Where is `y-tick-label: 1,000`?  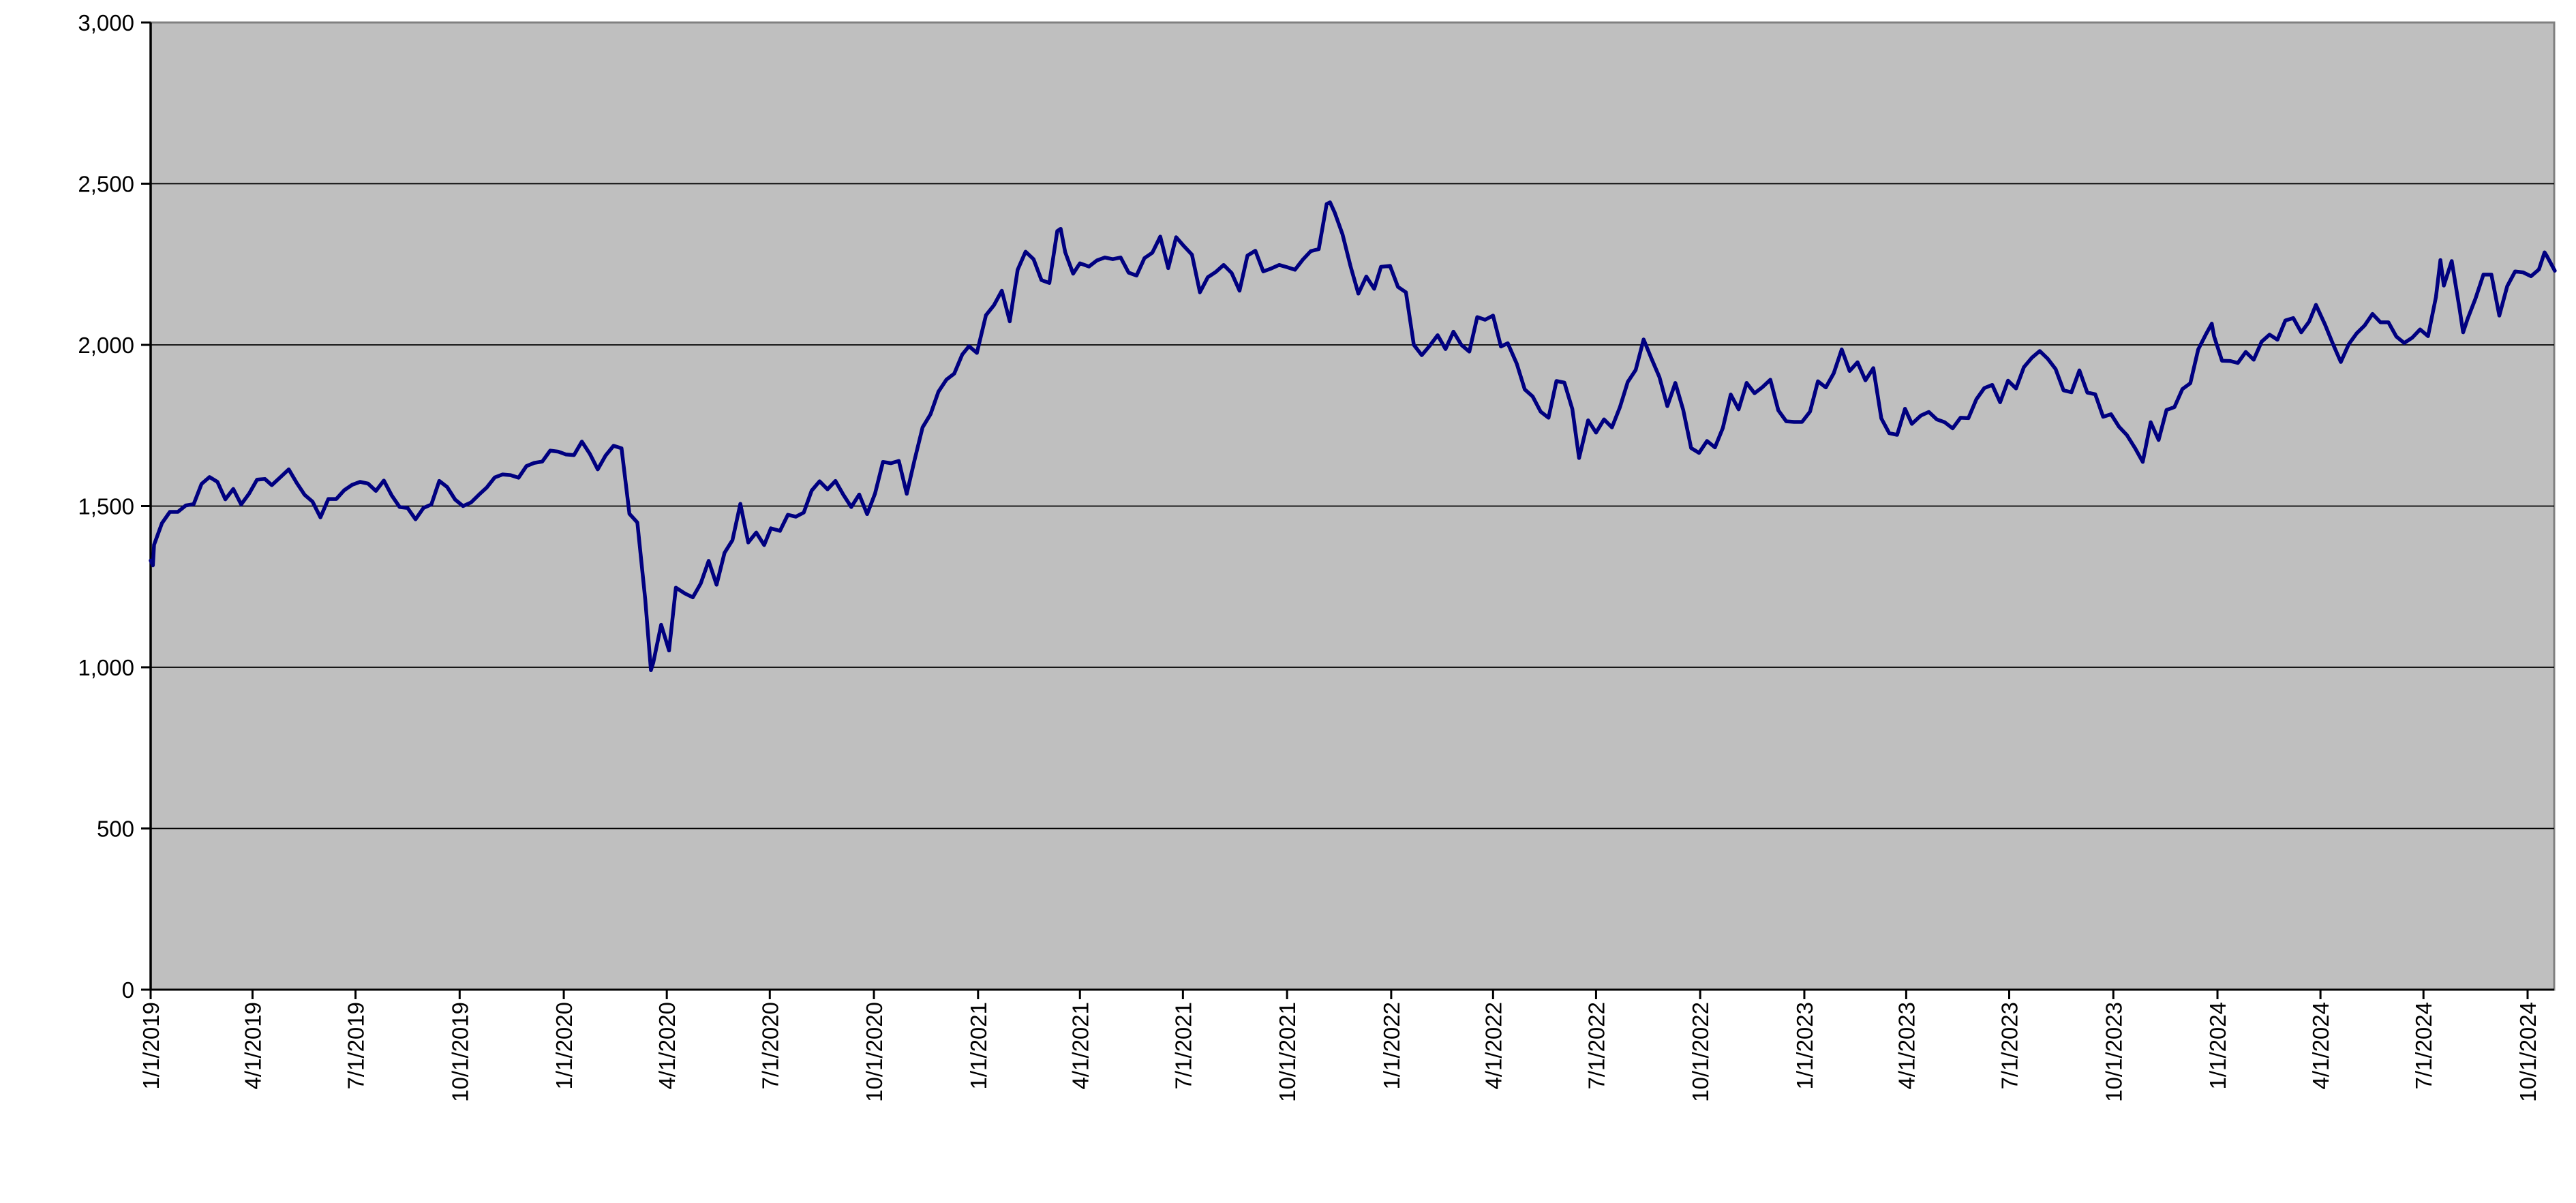 y-tick-label: 1,000 is located at coordinates (106, 667).